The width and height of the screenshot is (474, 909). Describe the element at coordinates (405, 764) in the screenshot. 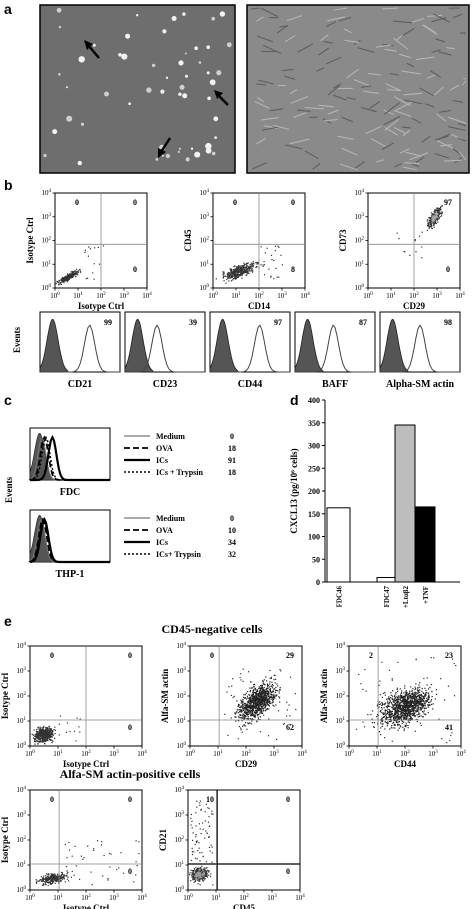

I see `x-axis-label: CD44` at that location.